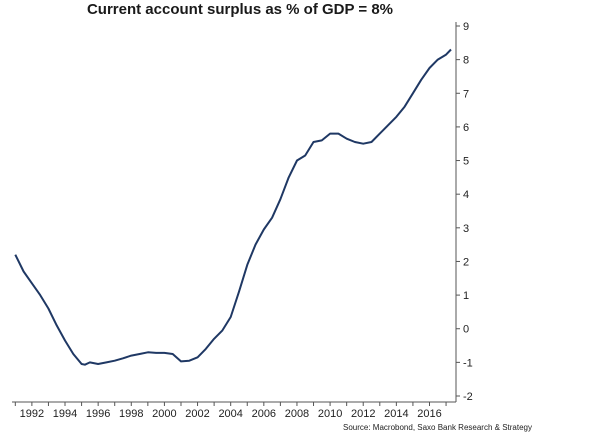  What do you see at coordinates (330, 414) in the screenshot?
I see `x-tick-label: 2010` at bounding box center [330, 414].